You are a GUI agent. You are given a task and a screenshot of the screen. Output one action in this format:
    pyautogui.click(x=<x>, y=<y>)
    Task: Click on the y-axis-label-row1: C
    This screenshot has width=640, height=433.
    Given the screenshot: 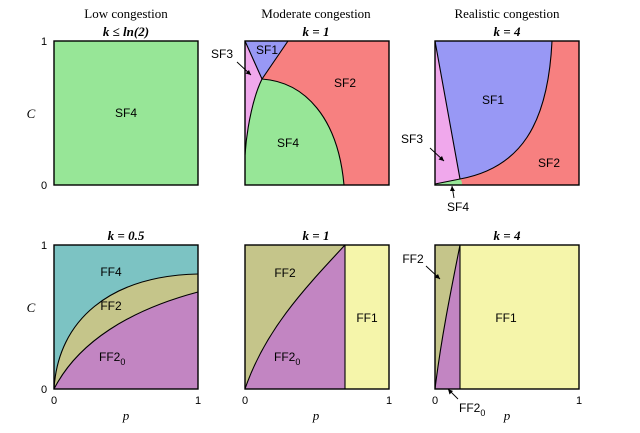 What is the action you would take?
    pyautogui.click(x=31, y=113)
    